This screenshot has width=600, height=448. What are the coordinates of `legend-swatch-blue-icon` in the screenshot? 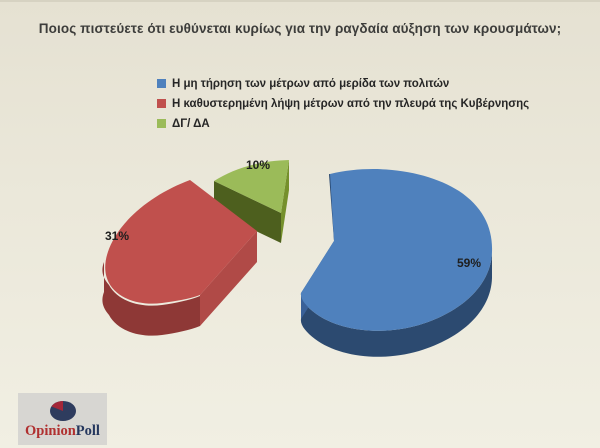 It's located at (161, 83).